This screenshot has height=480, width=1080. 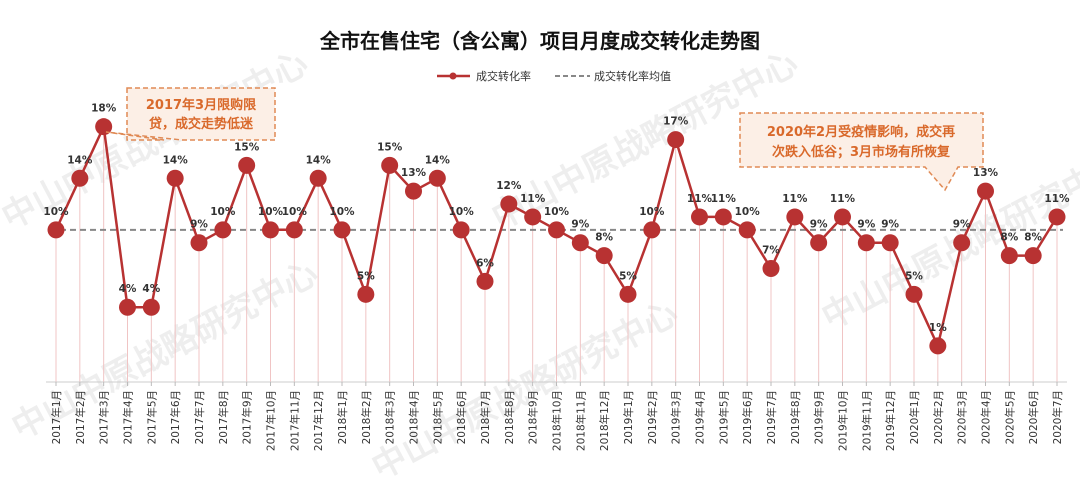 What do you see at coordinates (462, 212) in the screenshot?
I see `data-label-18: 10%` at bounding box center [462, 212].